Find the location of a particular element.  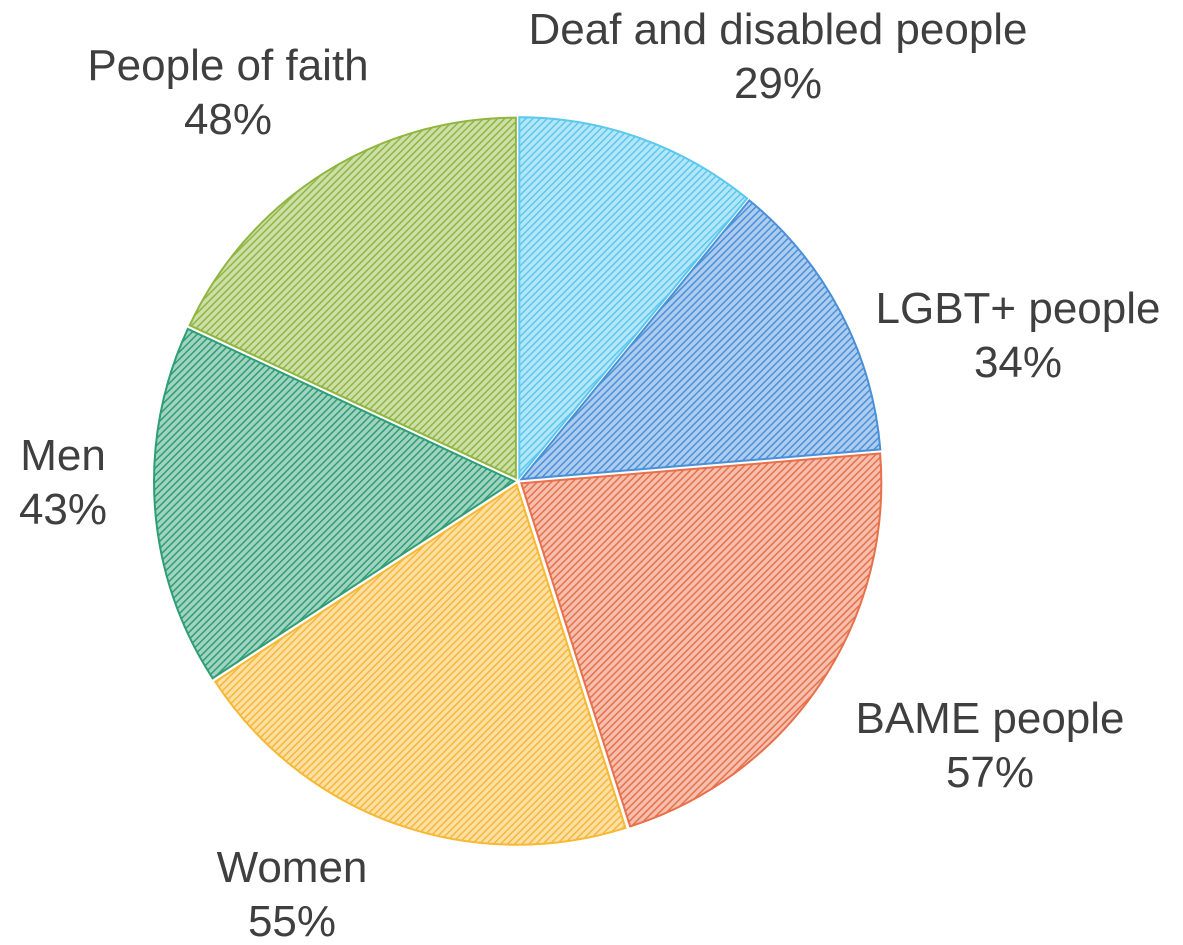

pie-slice-deaf-and-disabled-people is located at coordinates (633, 298).